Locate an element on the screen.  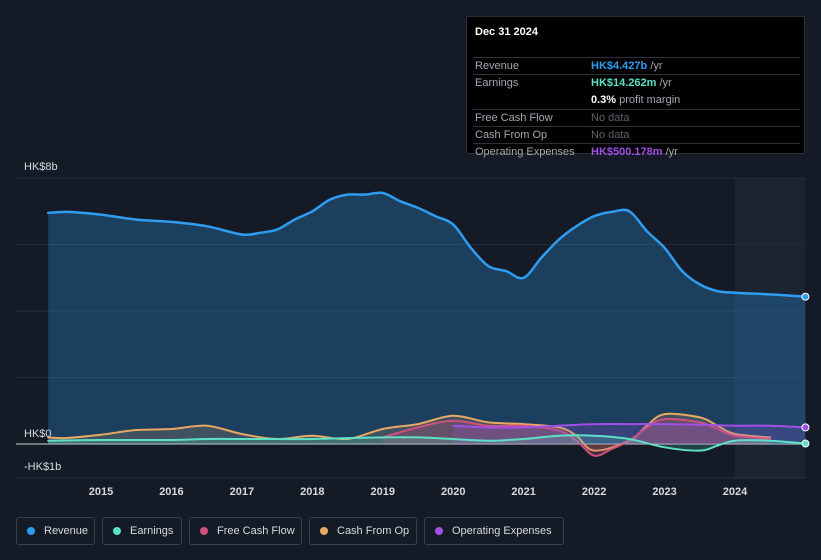
tooltip-row: Cash From Op No data is located at coordinates (636, 134).